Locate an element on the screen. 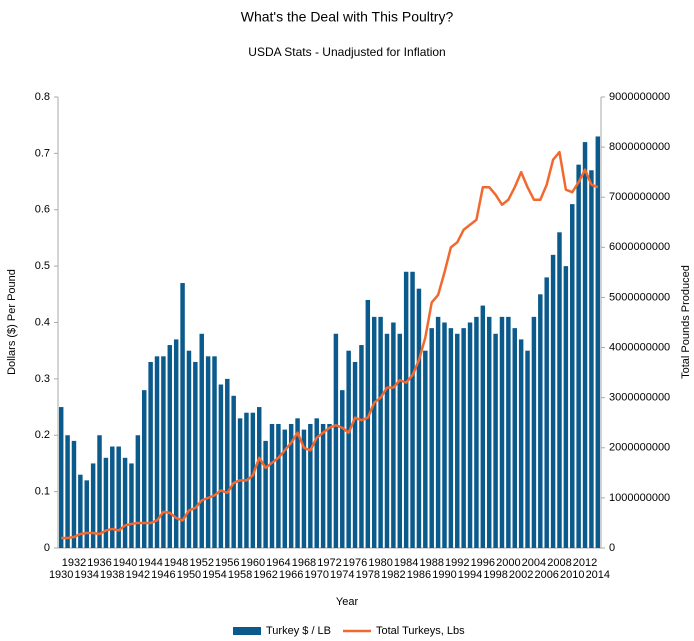 Image resolution: width=694 pixels, height=641 pixels. y2-axis-label: Total Pounds Produced is located at coordinates (686, 322).